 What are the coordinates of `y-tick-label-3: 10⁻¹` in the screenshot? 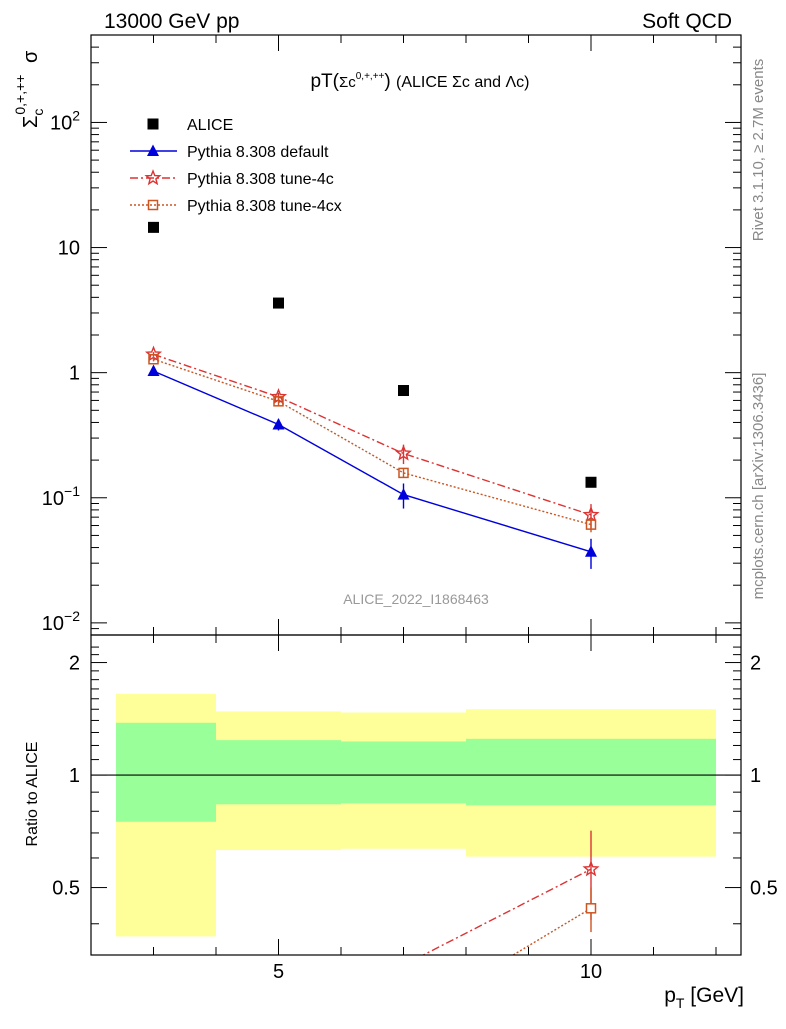 It's located at (61, 496).